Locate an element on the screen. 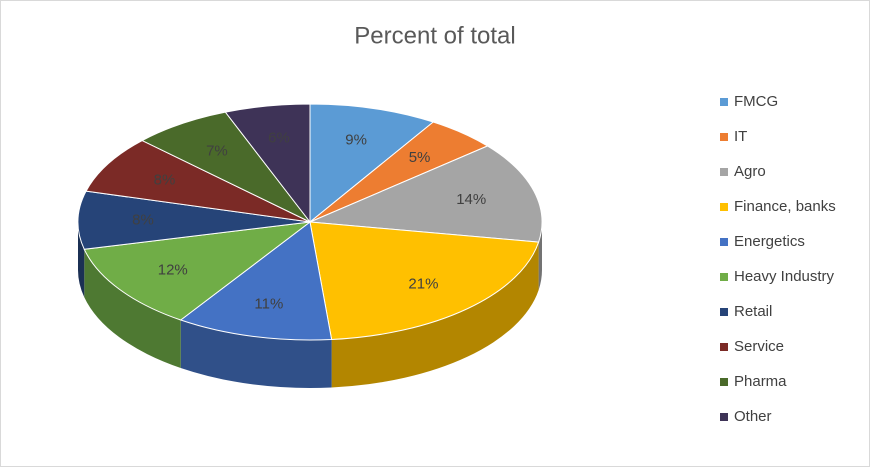 Image resolution: width=870 pixels, height=467 pixels. slice-label: 7% is located at coordinates (217, 150).